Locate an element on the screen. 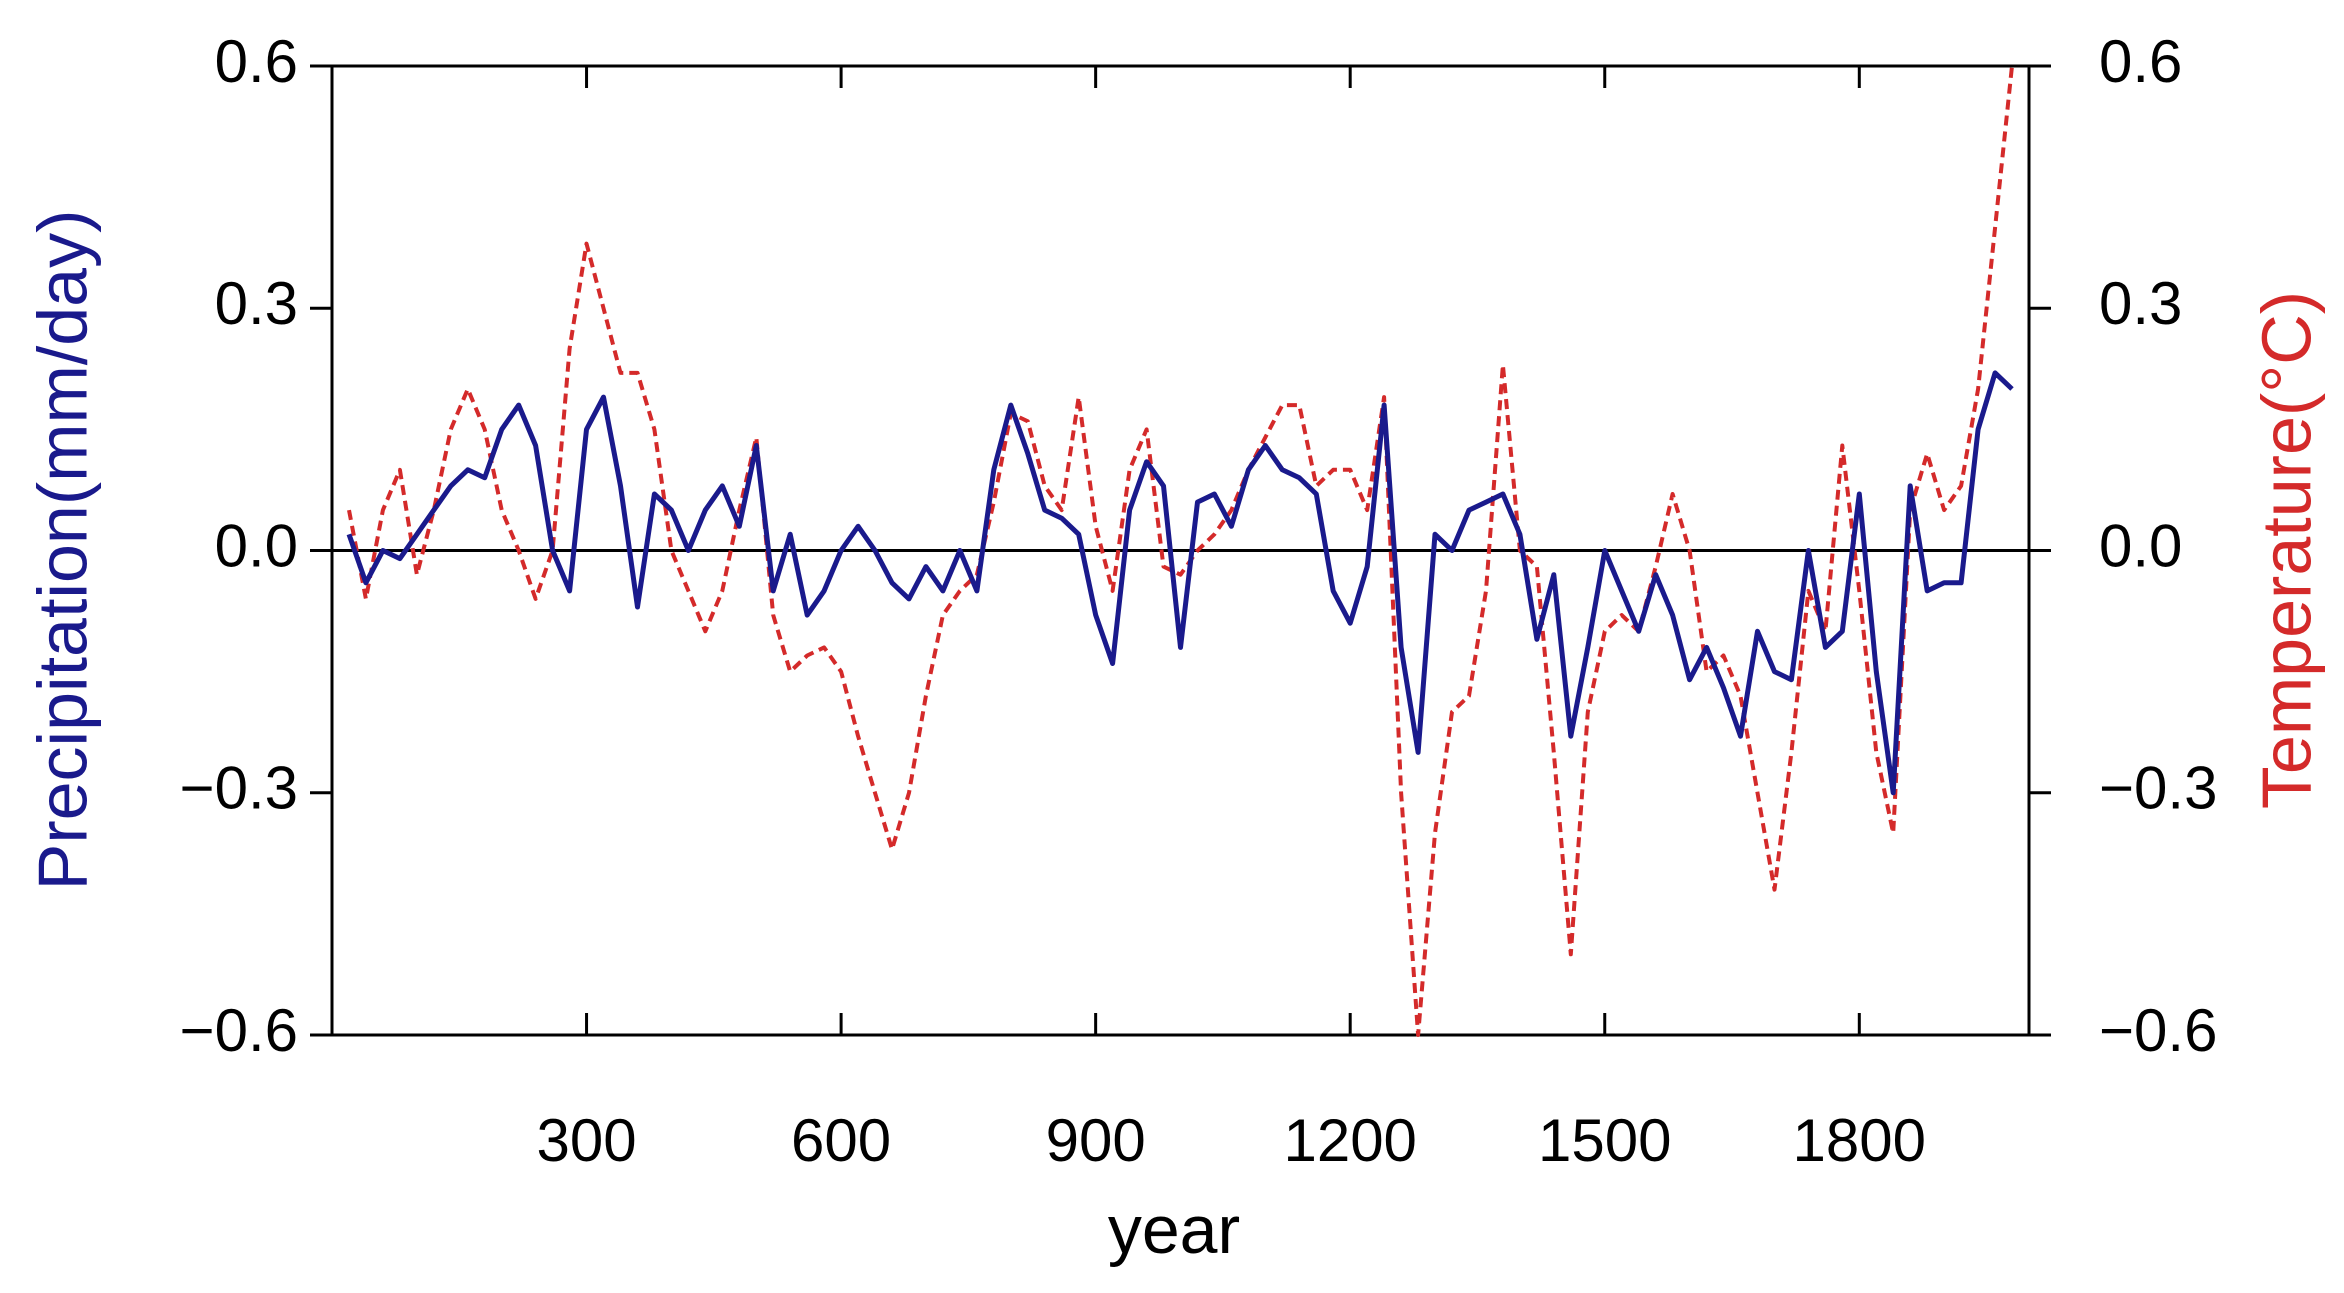  y2-tick-label: 0.0 is located at coordinates (2140, 545).